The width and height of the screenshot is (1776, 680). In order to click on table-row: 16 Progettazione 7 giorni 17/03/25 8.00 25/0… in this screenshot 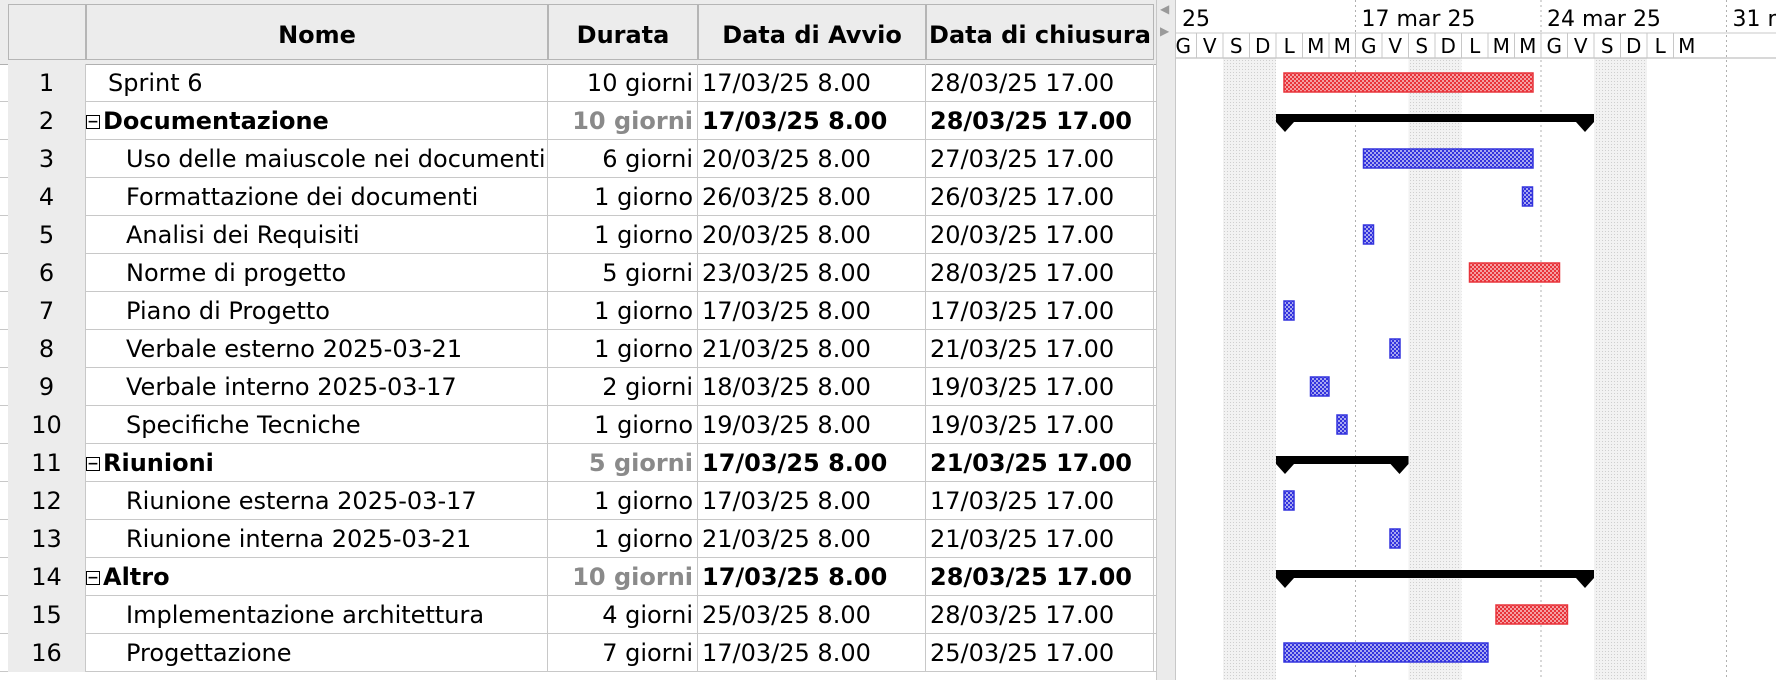, I will do `click(578, 653)`.